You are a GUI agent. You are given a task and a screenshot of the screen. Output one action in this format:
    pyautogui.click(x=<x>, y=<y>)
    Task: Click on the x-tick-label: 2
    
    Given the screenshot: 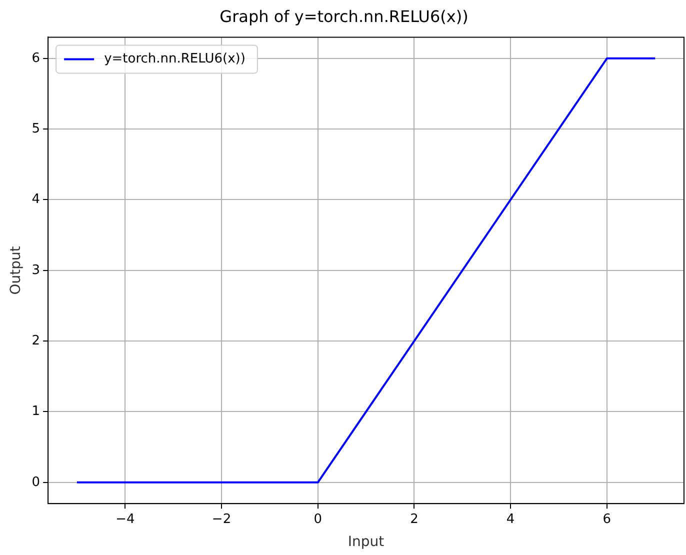 What is the action you would take?
    pyautogui.click(x=414, y=519)
    